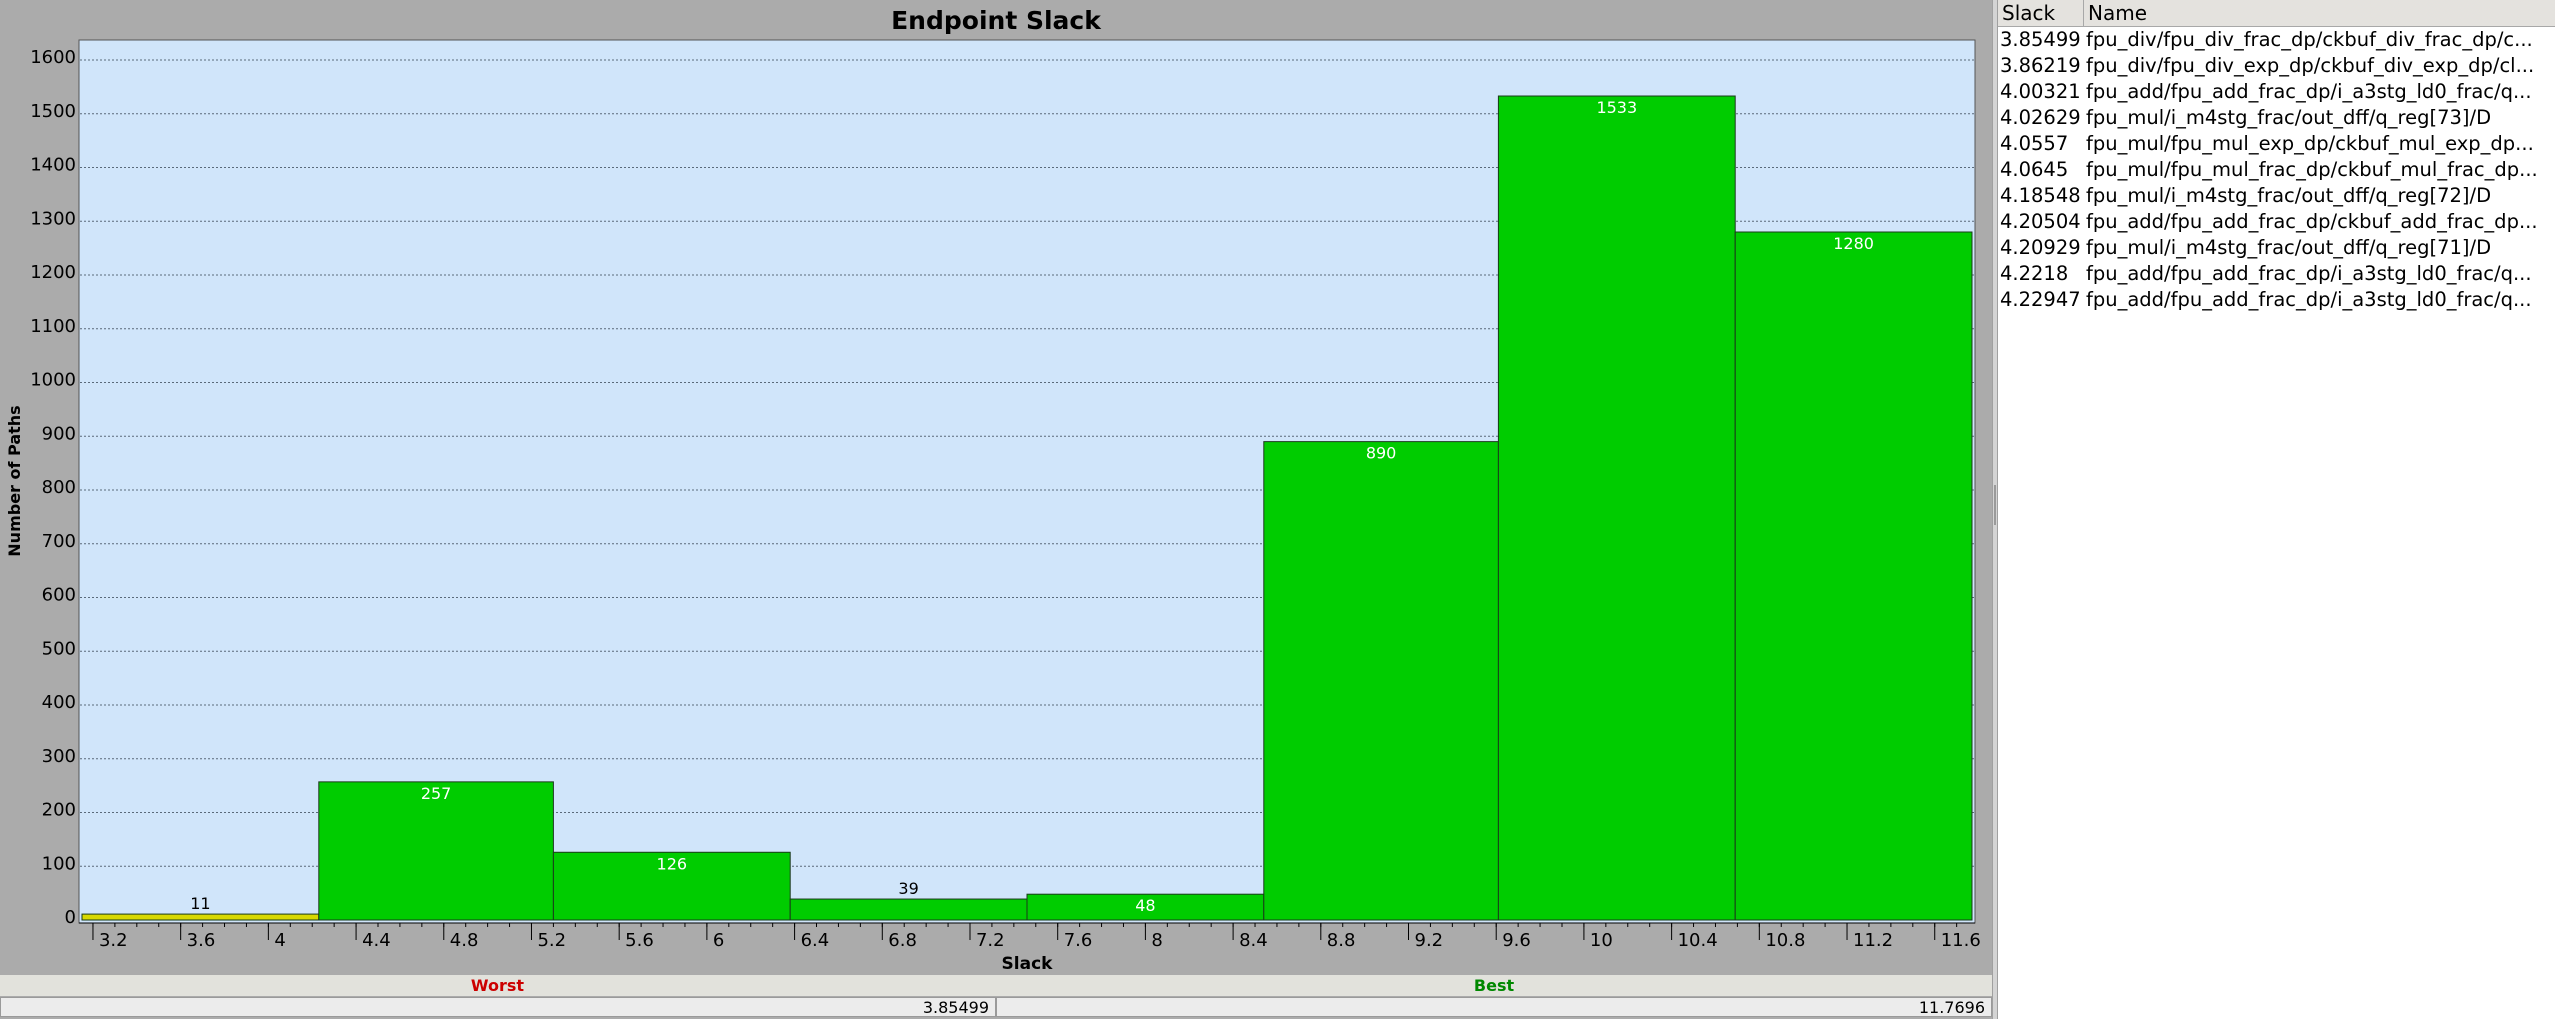  Describe the element at coordinates (1853, 243) in the screenshot. I see `bar-count-label: 1280` at that location.